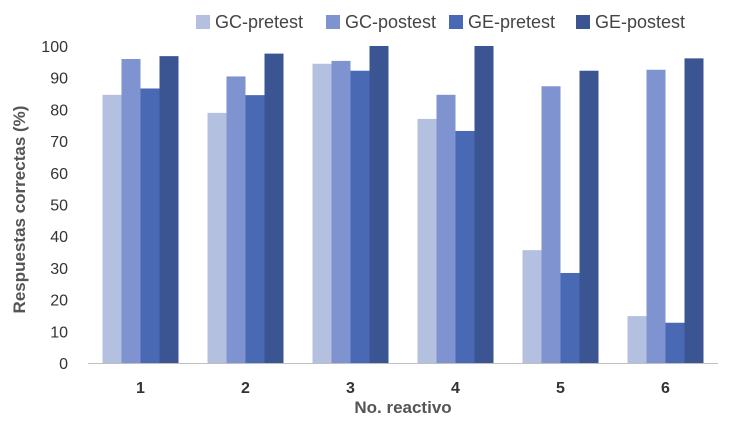  Describe the element at coordinates (59, 206) in the screenshot. I see `y-tick-label: 50` at that location.